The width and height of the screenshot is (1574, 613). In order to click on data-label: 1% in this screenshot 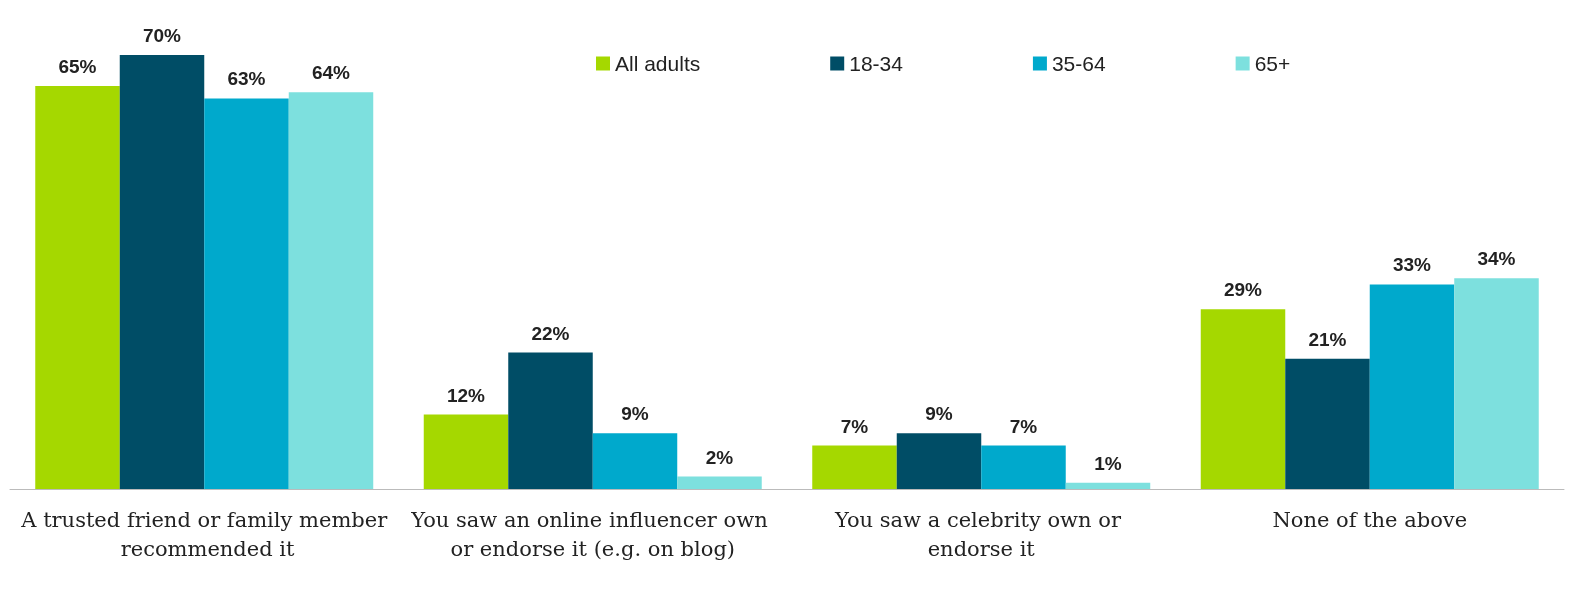, I will do `click(1108, 463)`.